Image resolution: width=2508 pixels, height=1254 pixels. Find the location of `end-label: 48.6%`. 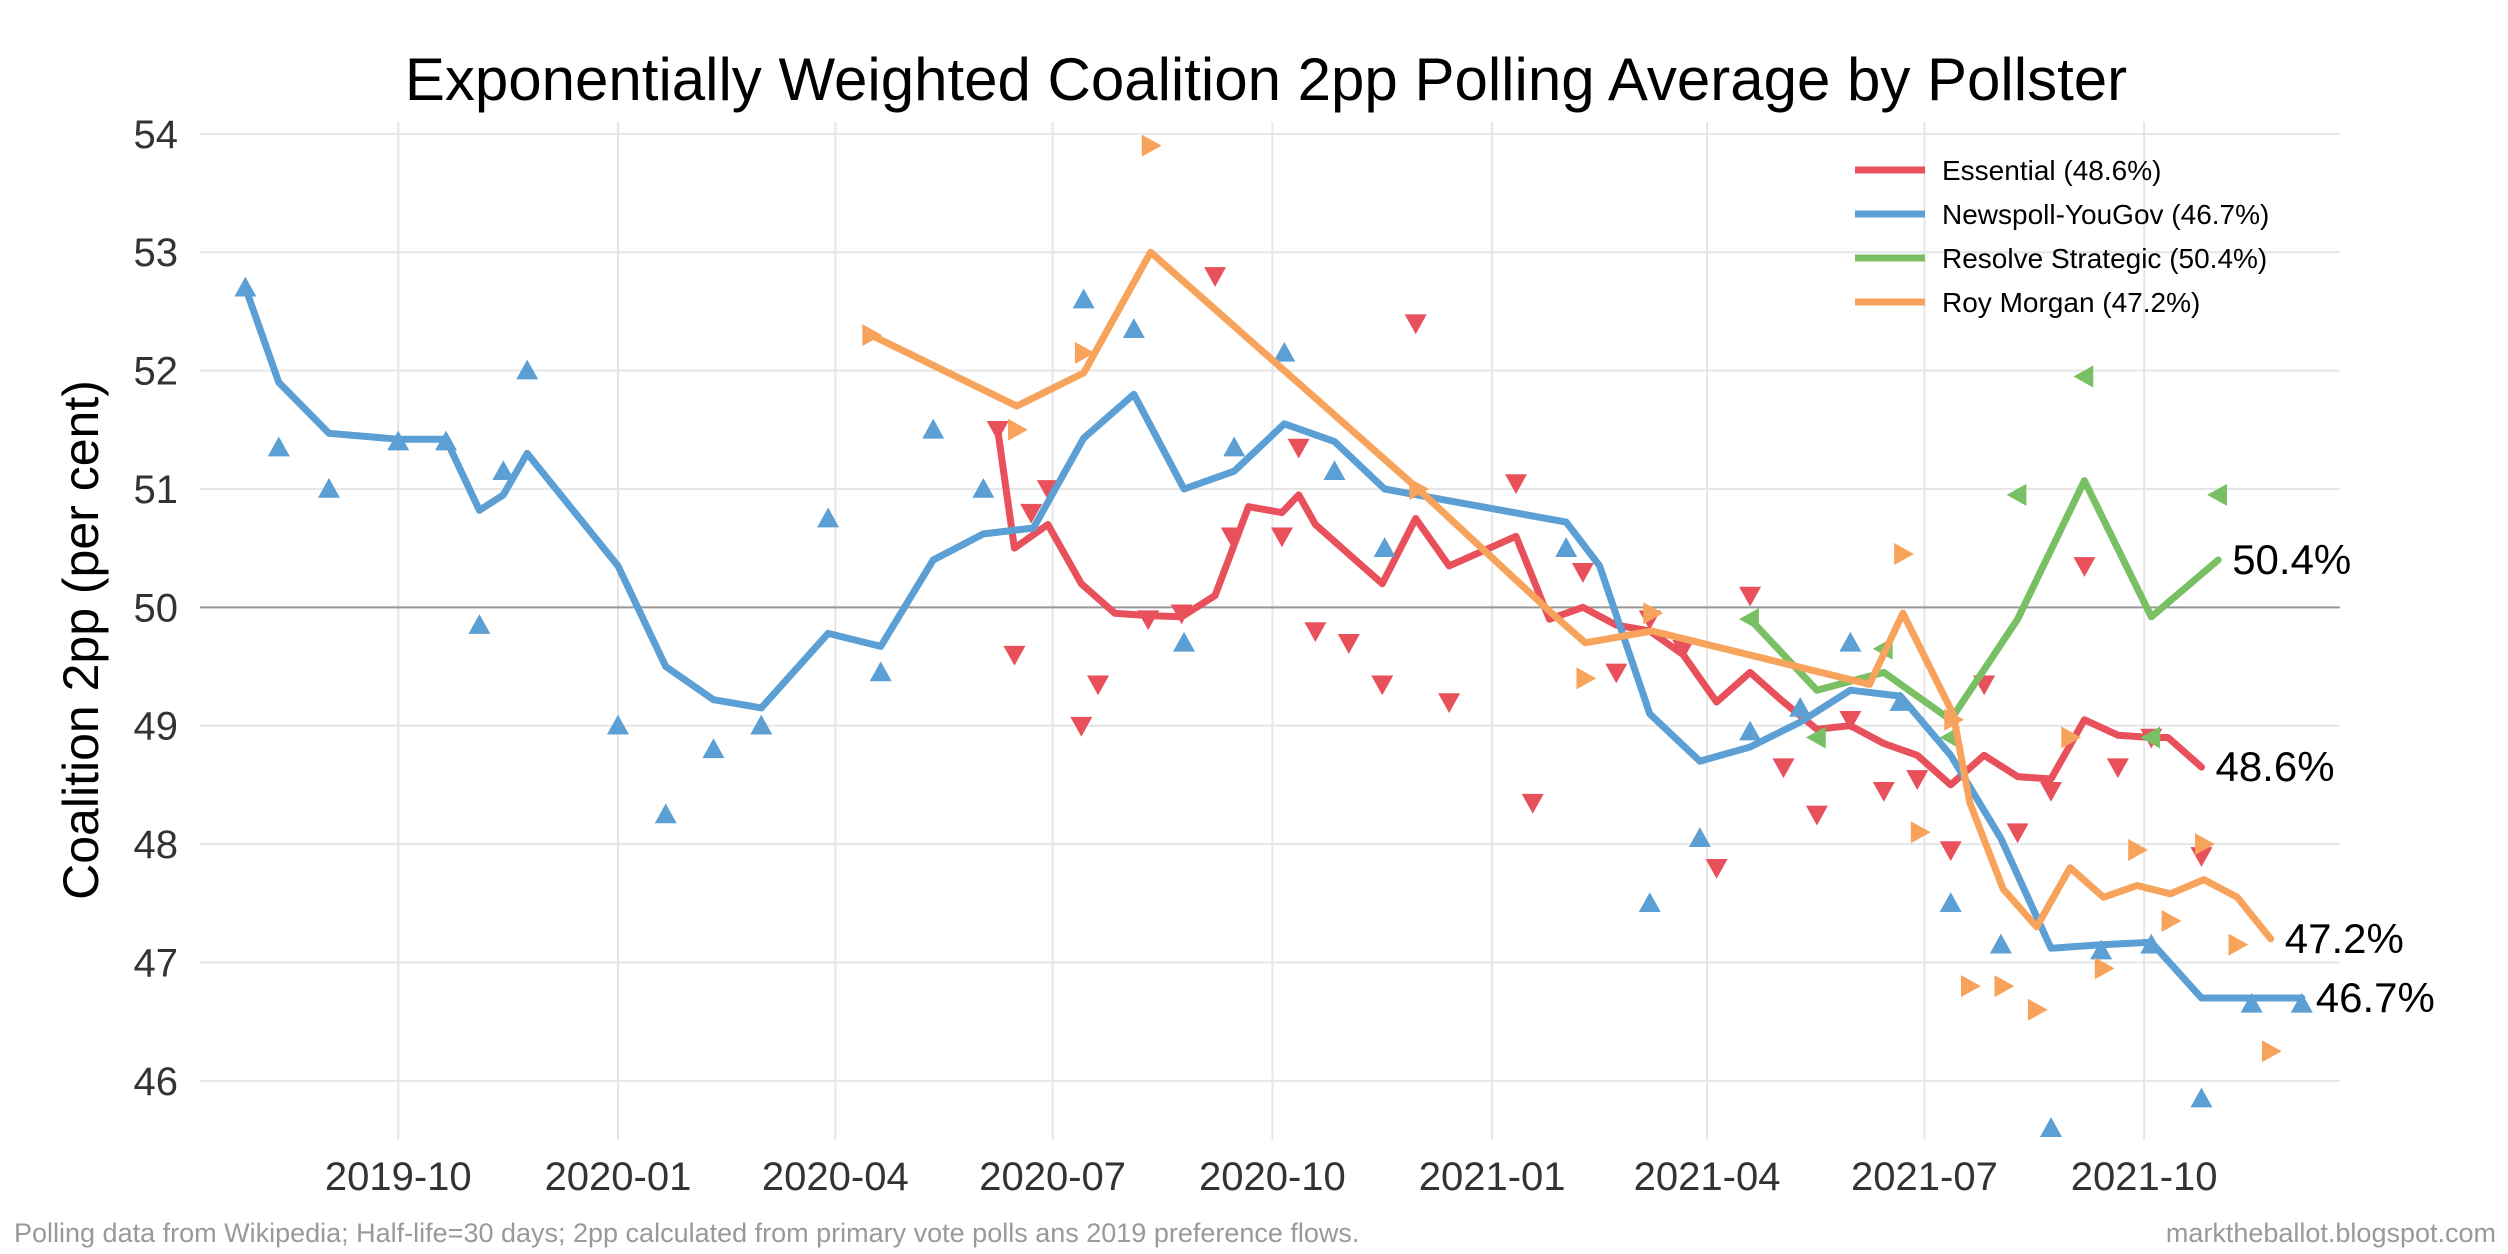

end-label: 48.6% is located at coordinates (2274, 766).